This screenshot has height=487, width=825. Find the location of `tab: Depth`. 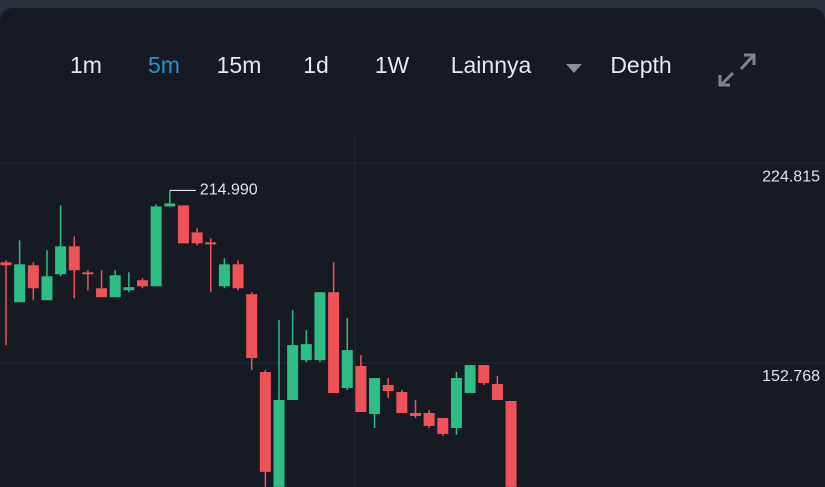

tab: Depth is located at coordinates (640, 65).